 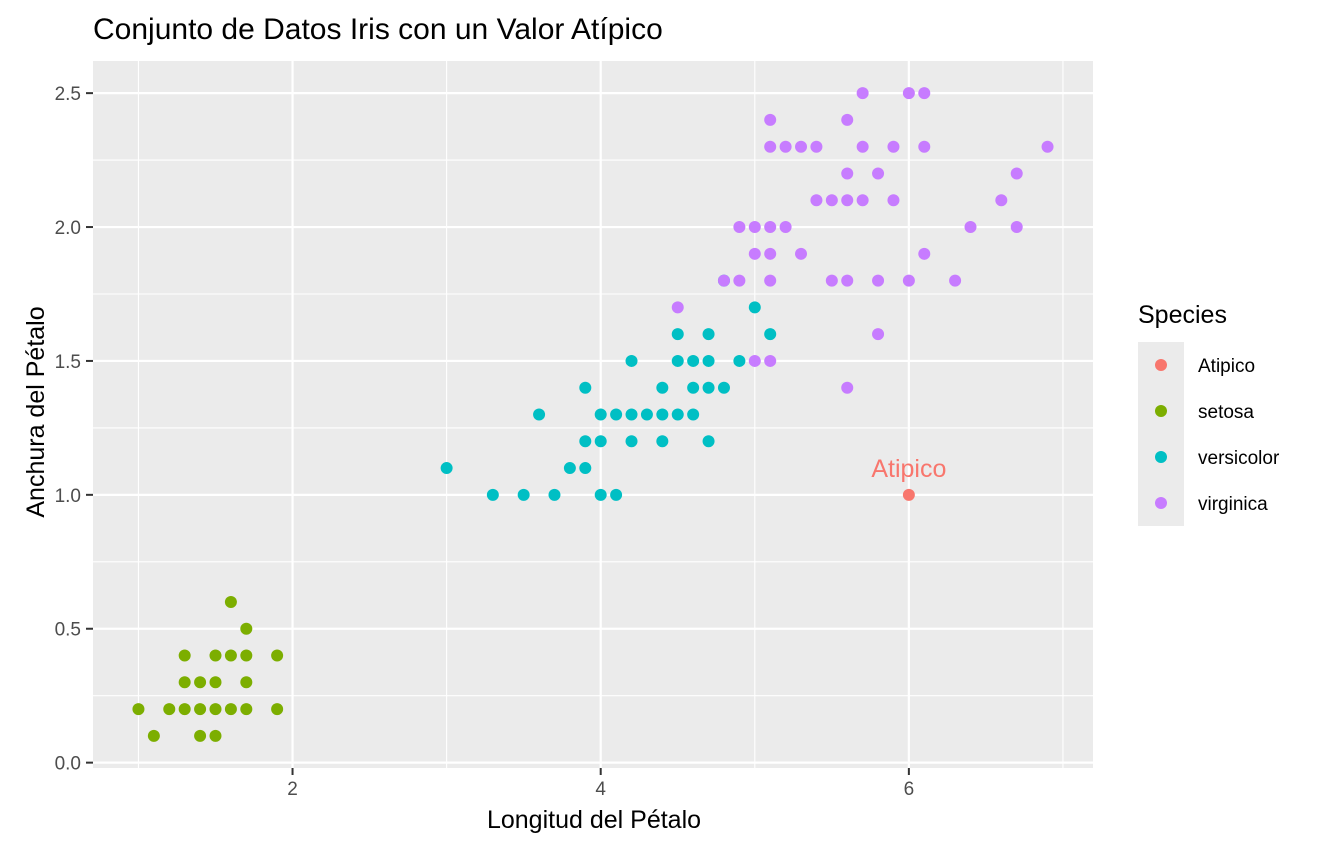 What do you see at coordinates (1182, 315) in the screenshot?
I see `legend-title: Species` at bounding box center [1182, 315].